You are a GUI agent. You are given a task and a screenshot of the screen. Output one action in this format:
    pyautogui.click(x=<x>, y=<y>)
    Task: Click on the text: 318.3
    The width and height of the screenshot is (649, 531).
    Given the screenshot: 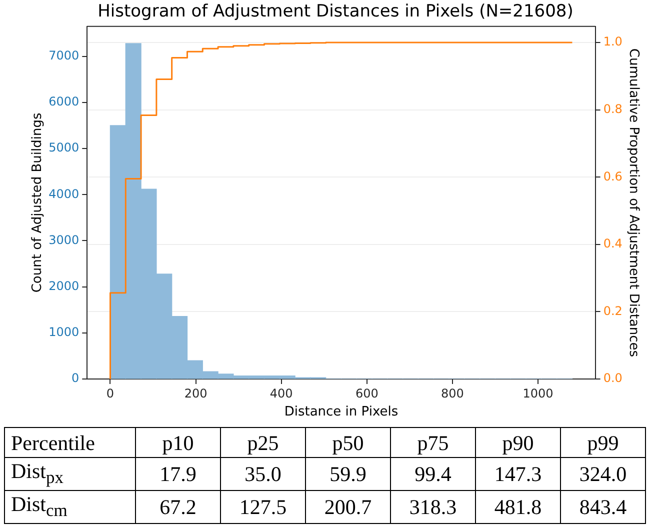 What is the action you would take?
    pyautogui.click(x=433, y=507)
    